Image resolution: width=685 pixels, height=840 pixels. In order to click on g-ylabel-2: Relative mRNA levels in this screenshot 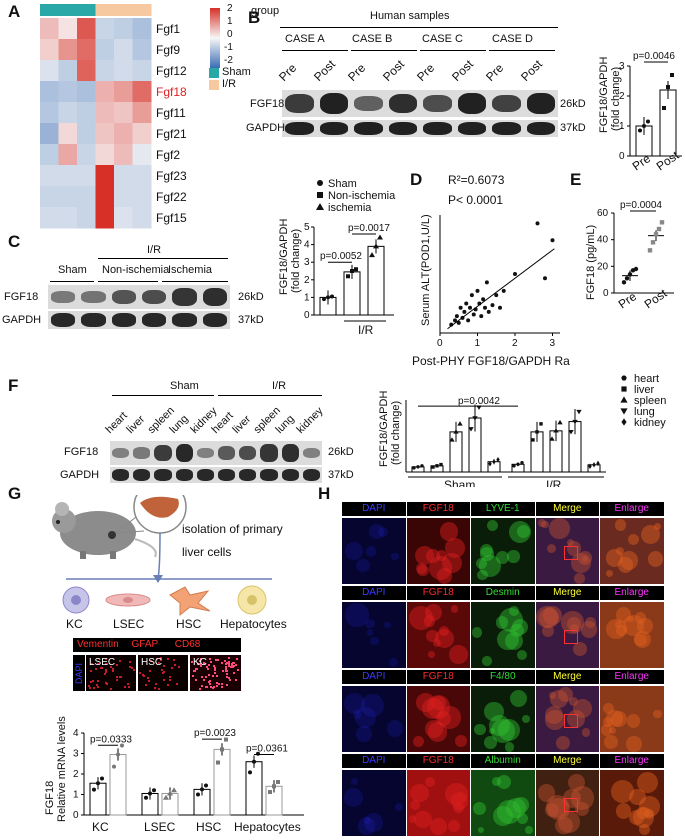, I will do `click(62, 769)`.